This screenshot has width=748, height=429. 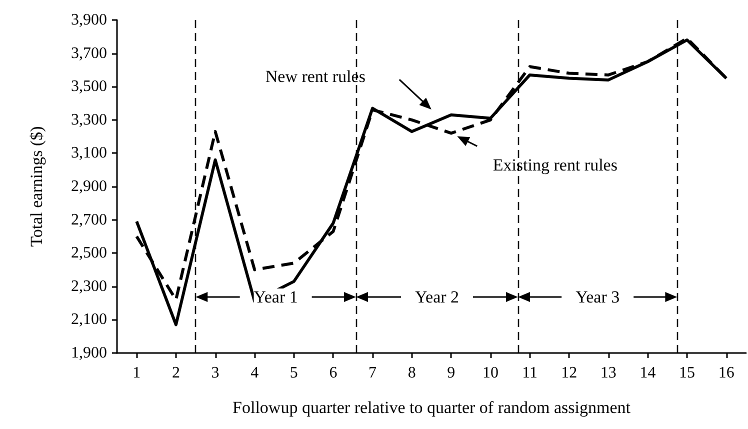 What do you see at coordinates (315, 76) in the screenshot?
I see `series-label: New rent rules` at bounding box center [315, 76].